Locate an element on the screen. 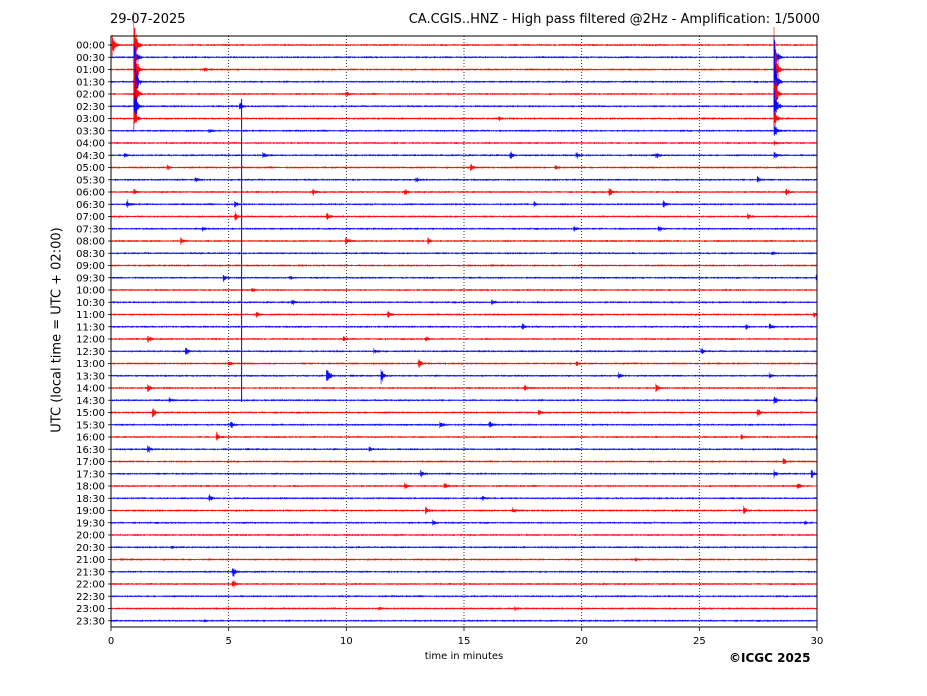 The height and width of the screenshot is (696, 927). y-tick-label: 07:30 is located at coordinates (90, 229).